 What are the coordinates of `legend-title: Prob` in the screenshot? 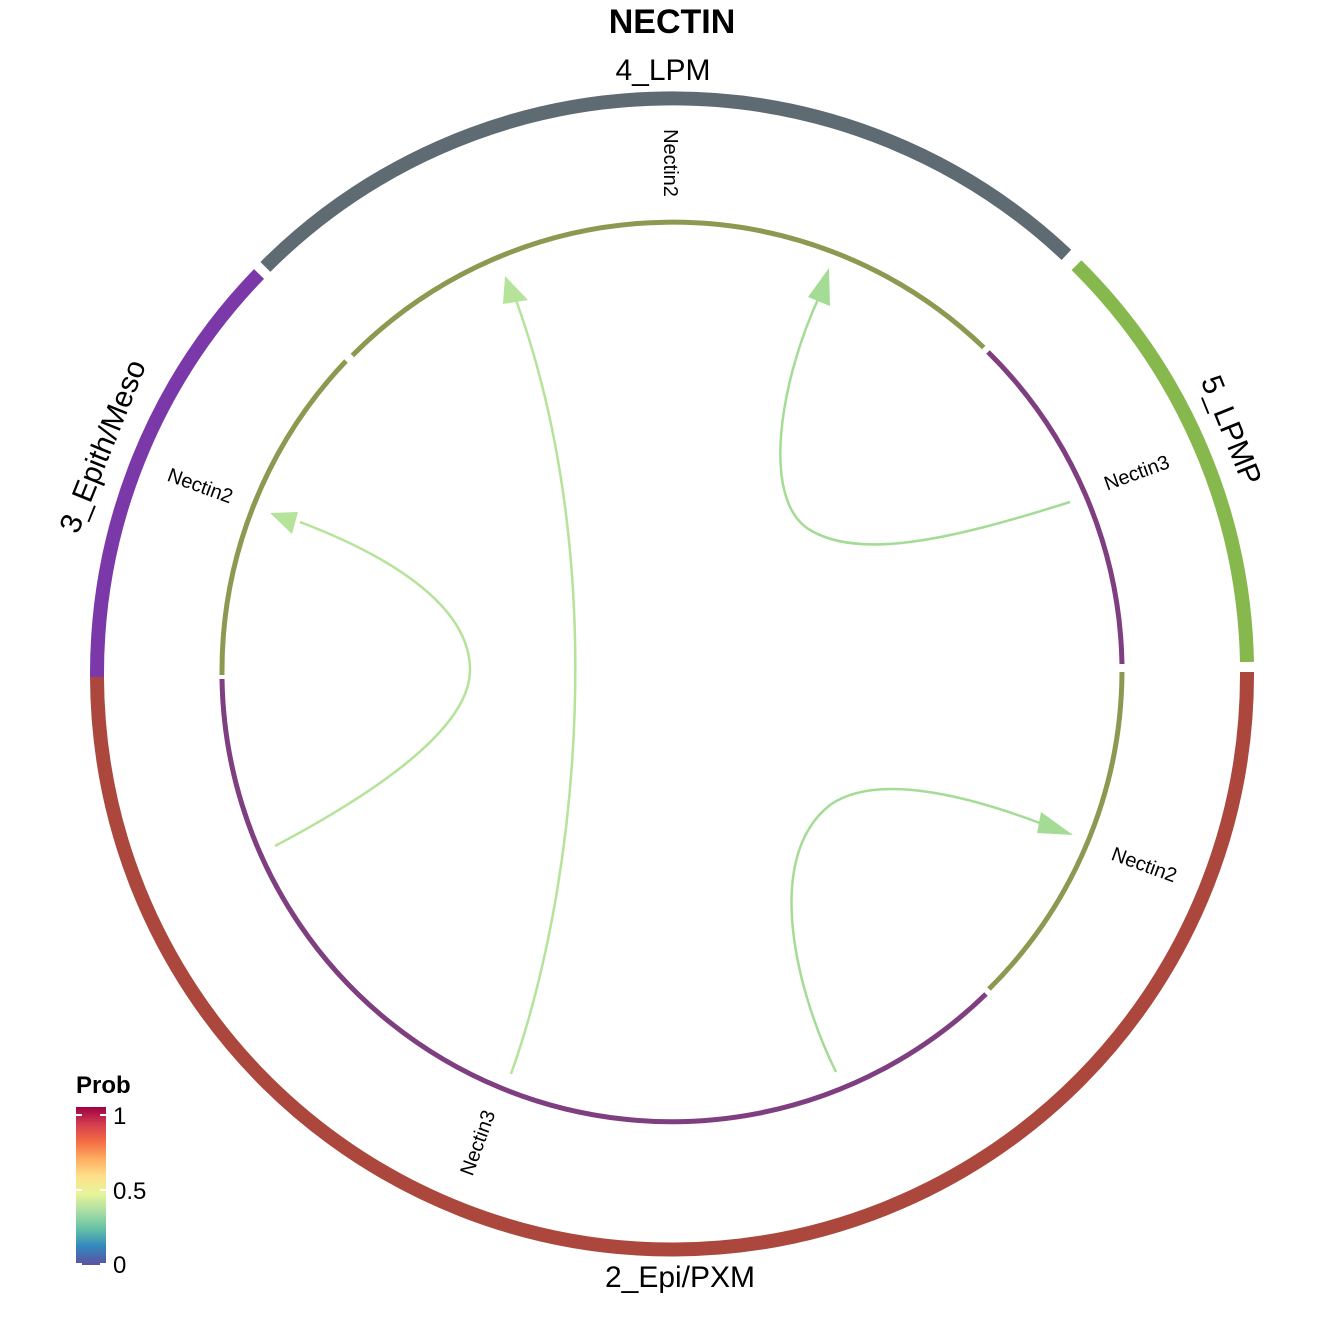 It's located at (103, 1085).